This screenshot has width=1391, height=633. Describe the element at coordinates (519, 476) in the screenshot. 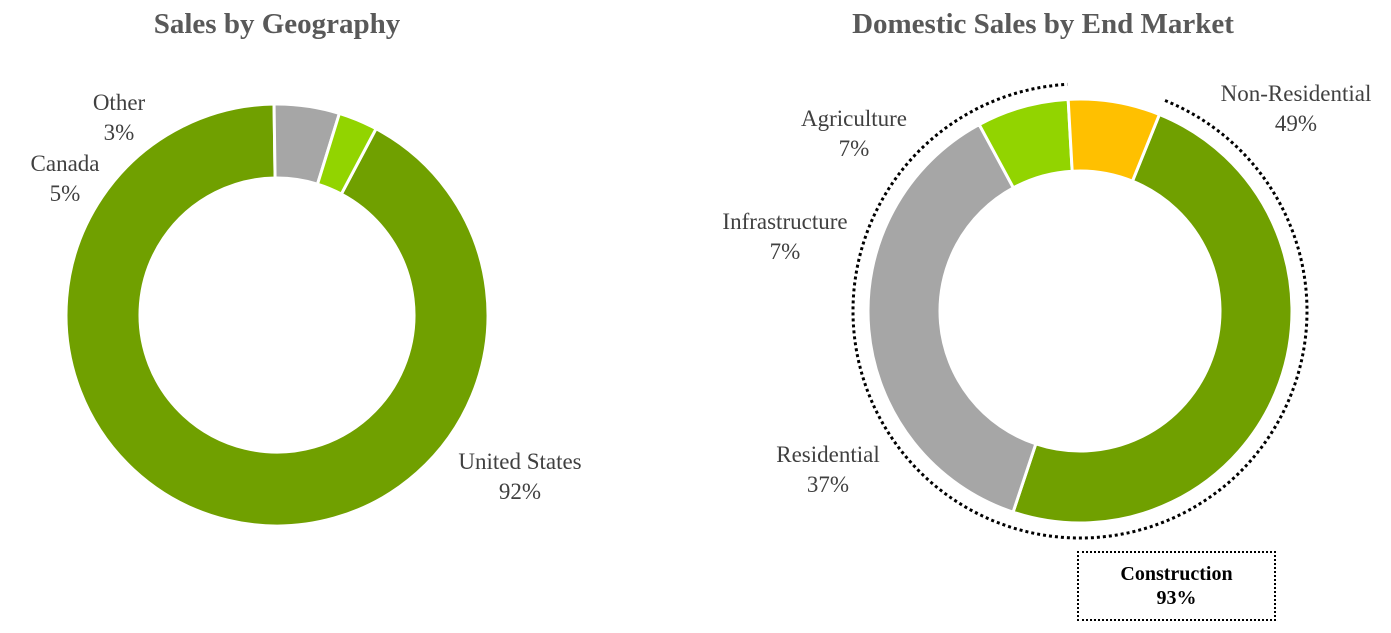

I see `data-label-united-states: United States 92%` at that location.